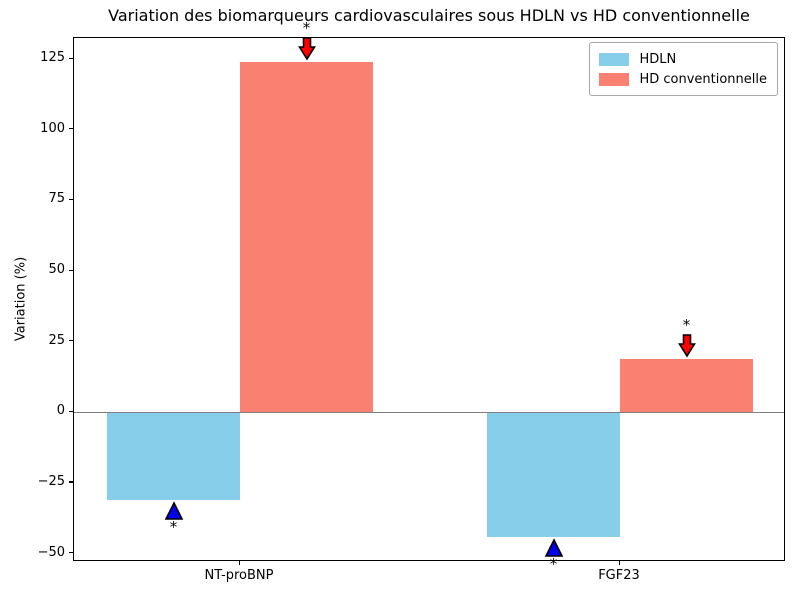 The height and width of the screenshot is (600, 800). What do you see at coordinates (60, 411) in the screenshot?
I see `y-tick-label: 0` at bounding box center [60, 411].